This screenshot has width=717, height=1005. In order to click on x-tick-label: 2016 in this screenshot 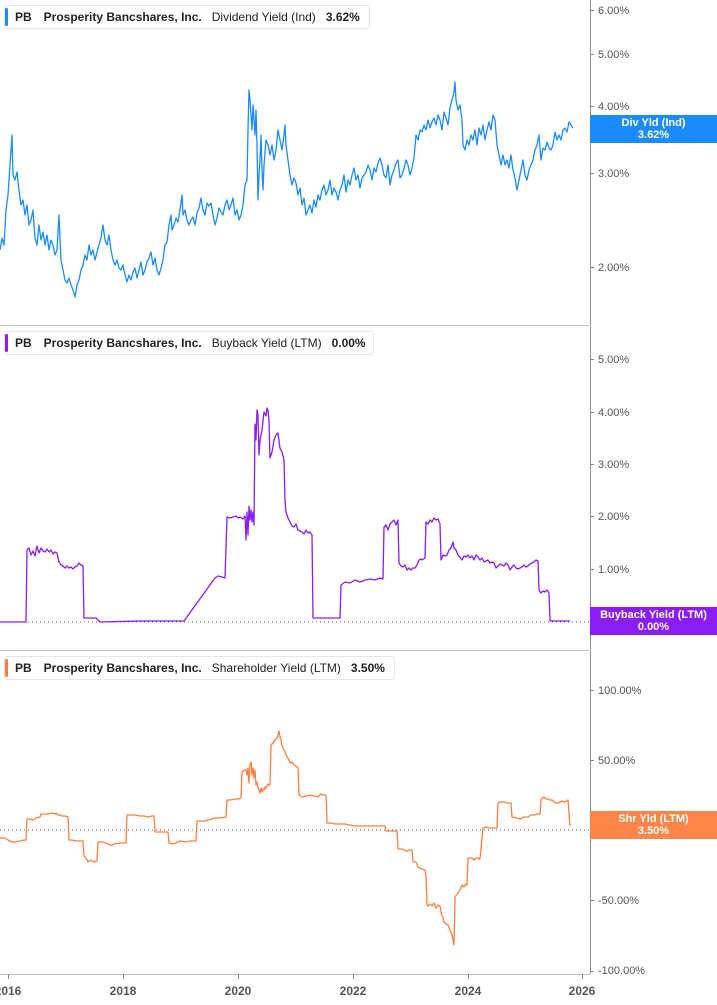, I will do `click(11, 991)`.